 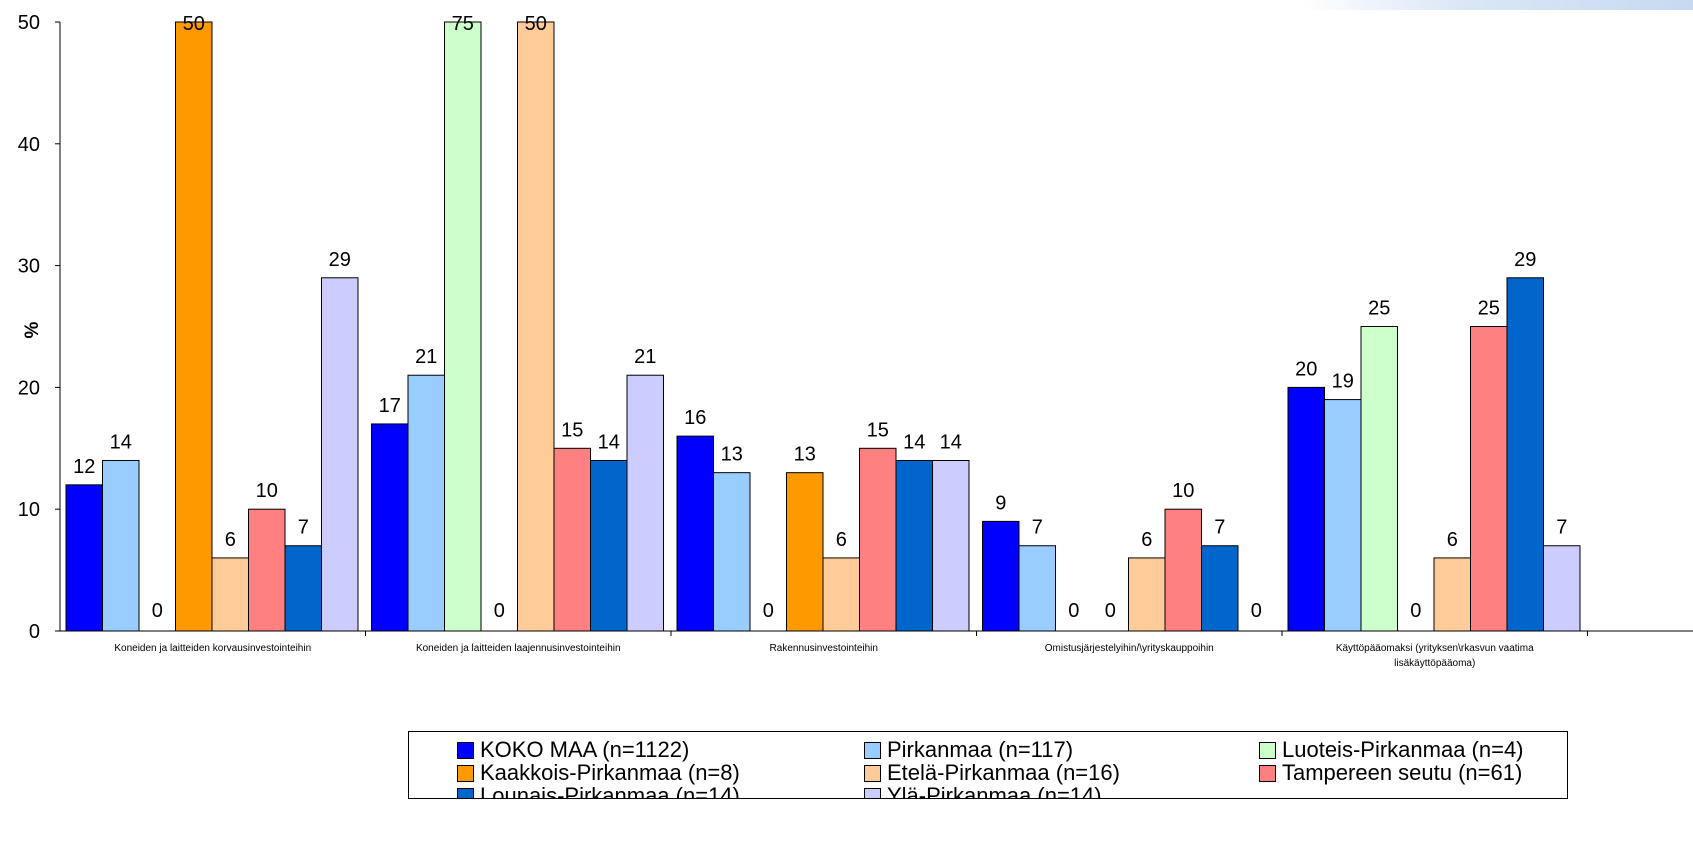 I want to click on data-label: 20, so click(x=1306, y=369).